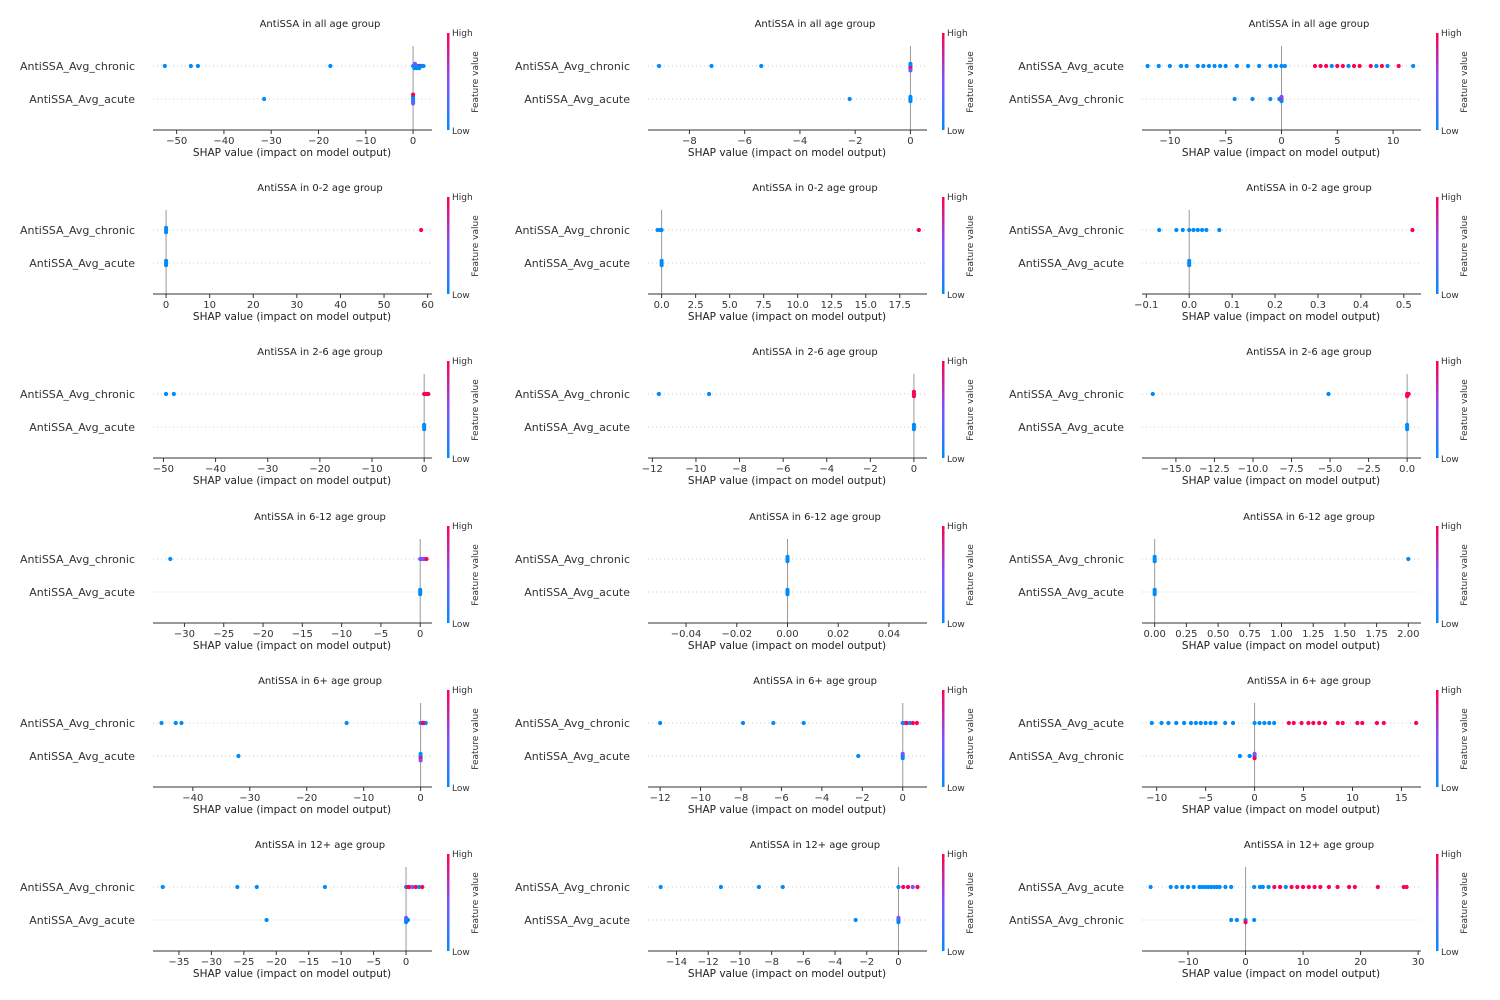 The image size is (1500, 1000). I want to click on panel-title: AntiSSA in 12+ age group, so click(1309, 845).